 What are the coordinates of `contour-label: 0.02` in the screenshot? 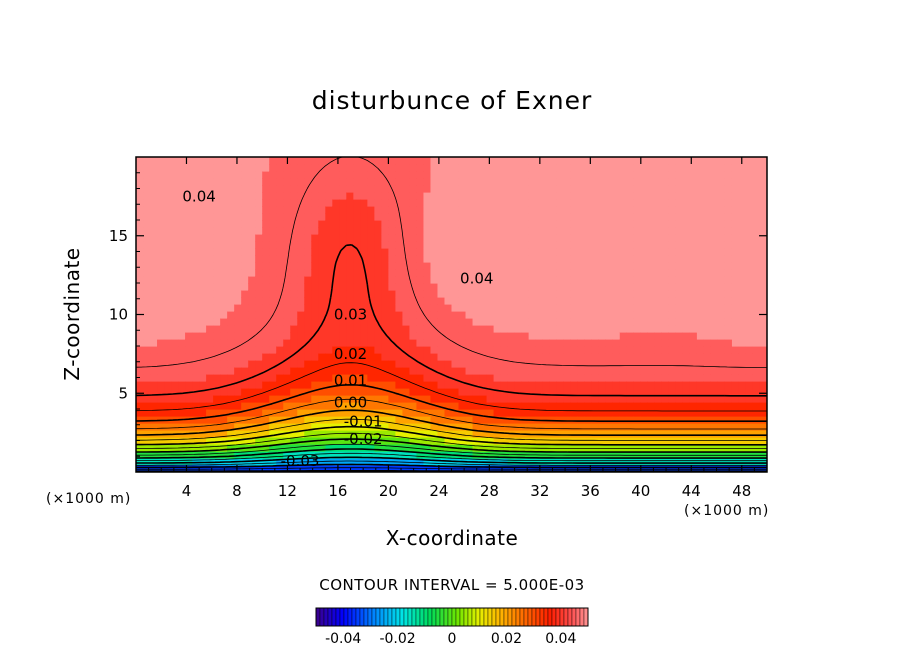 It's located at (350, 354).